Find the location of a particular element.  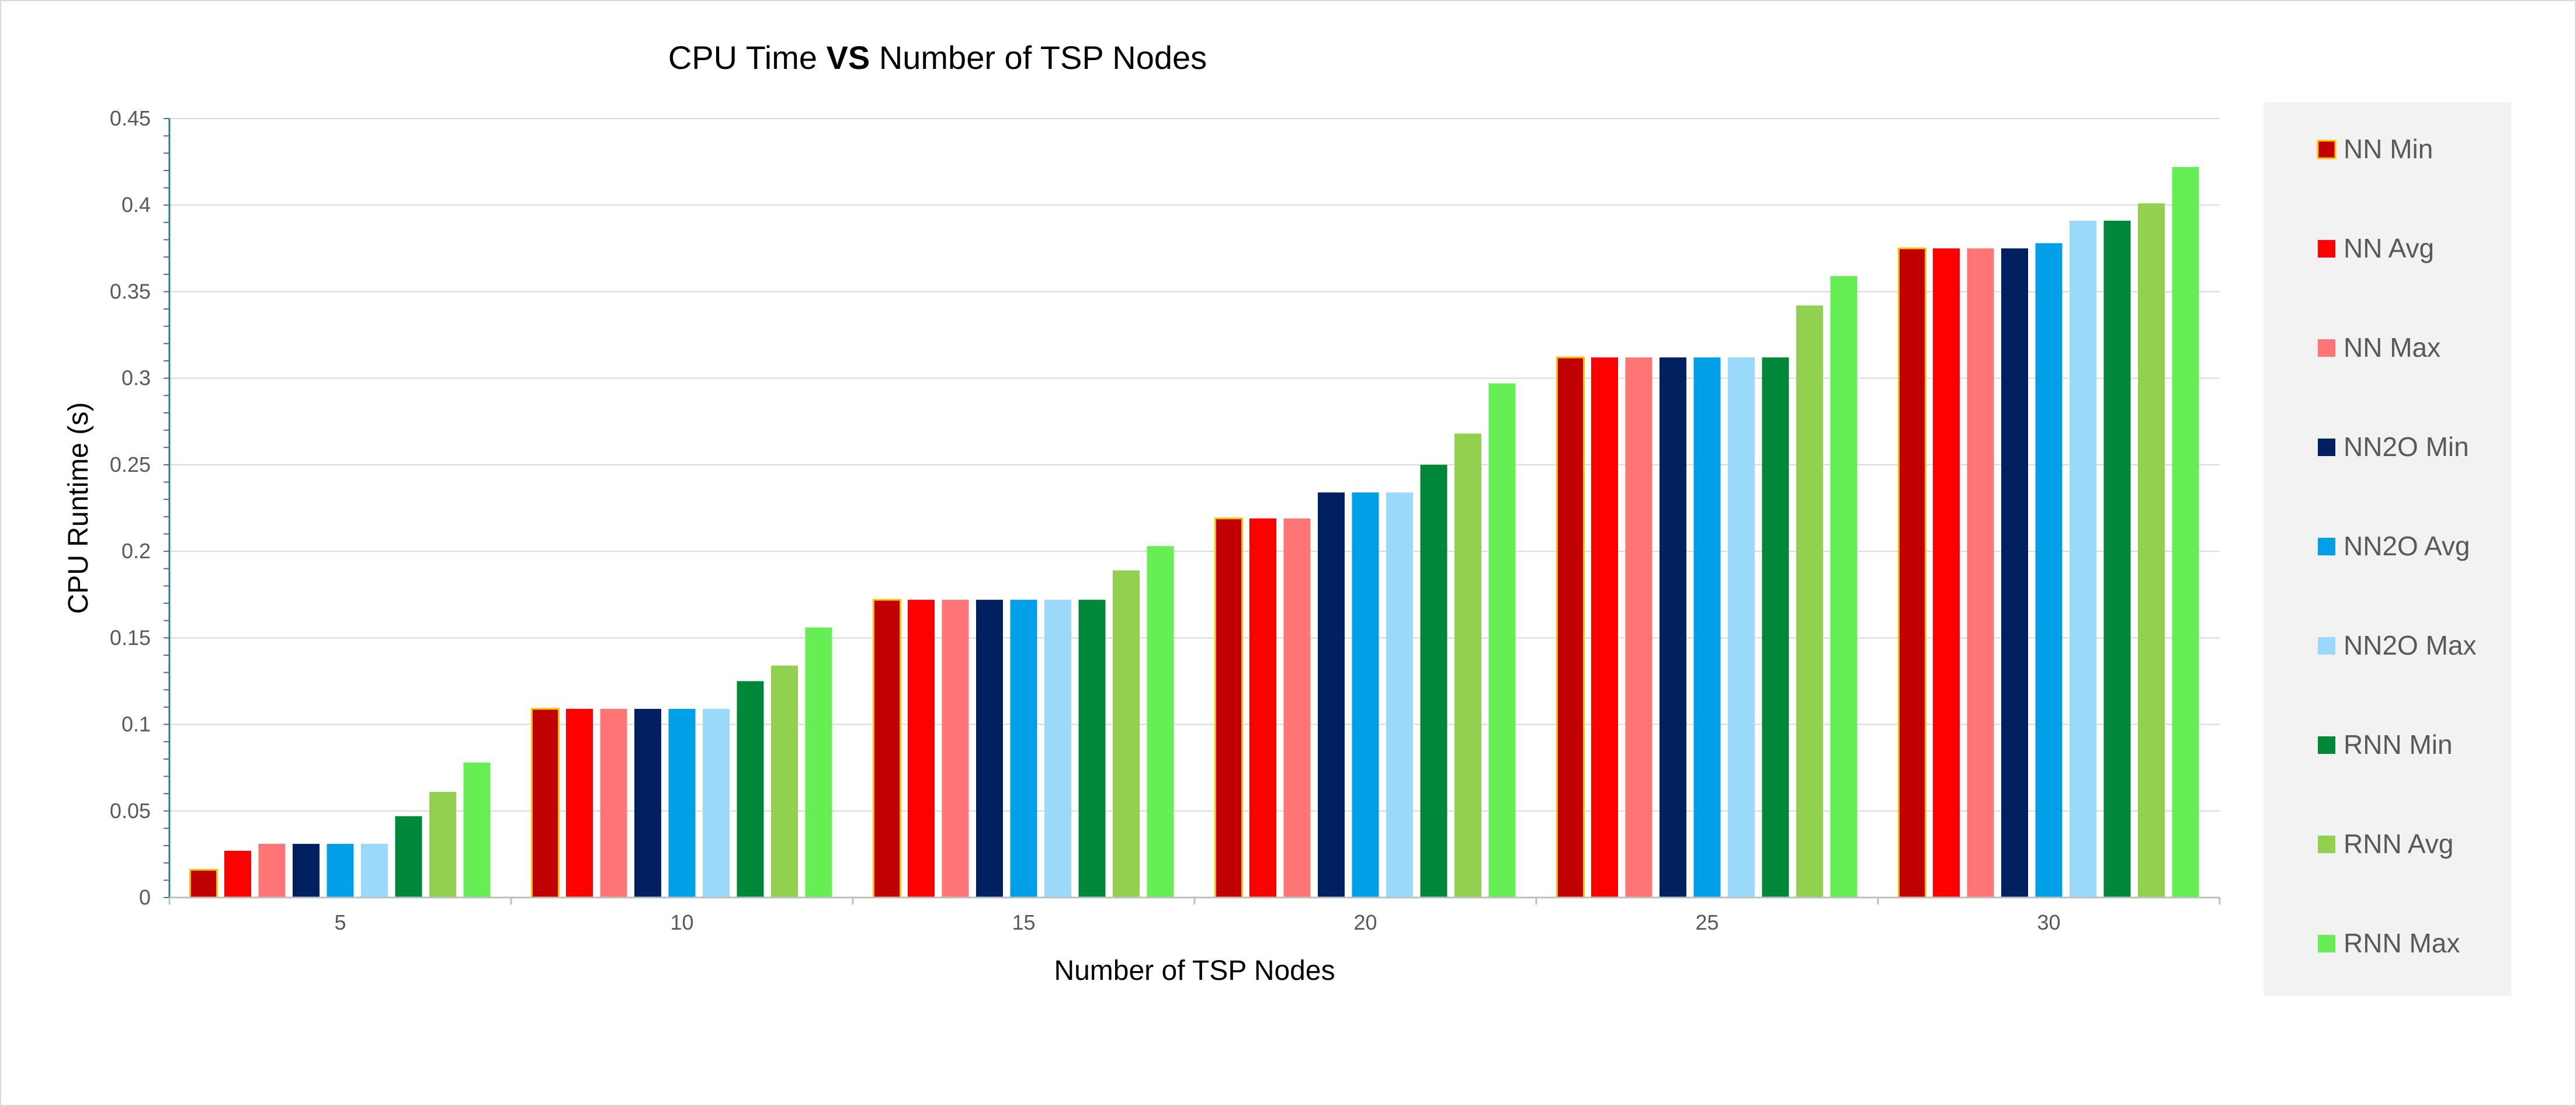

legend-label: RNN Max is located at coordinates (2402, 943).